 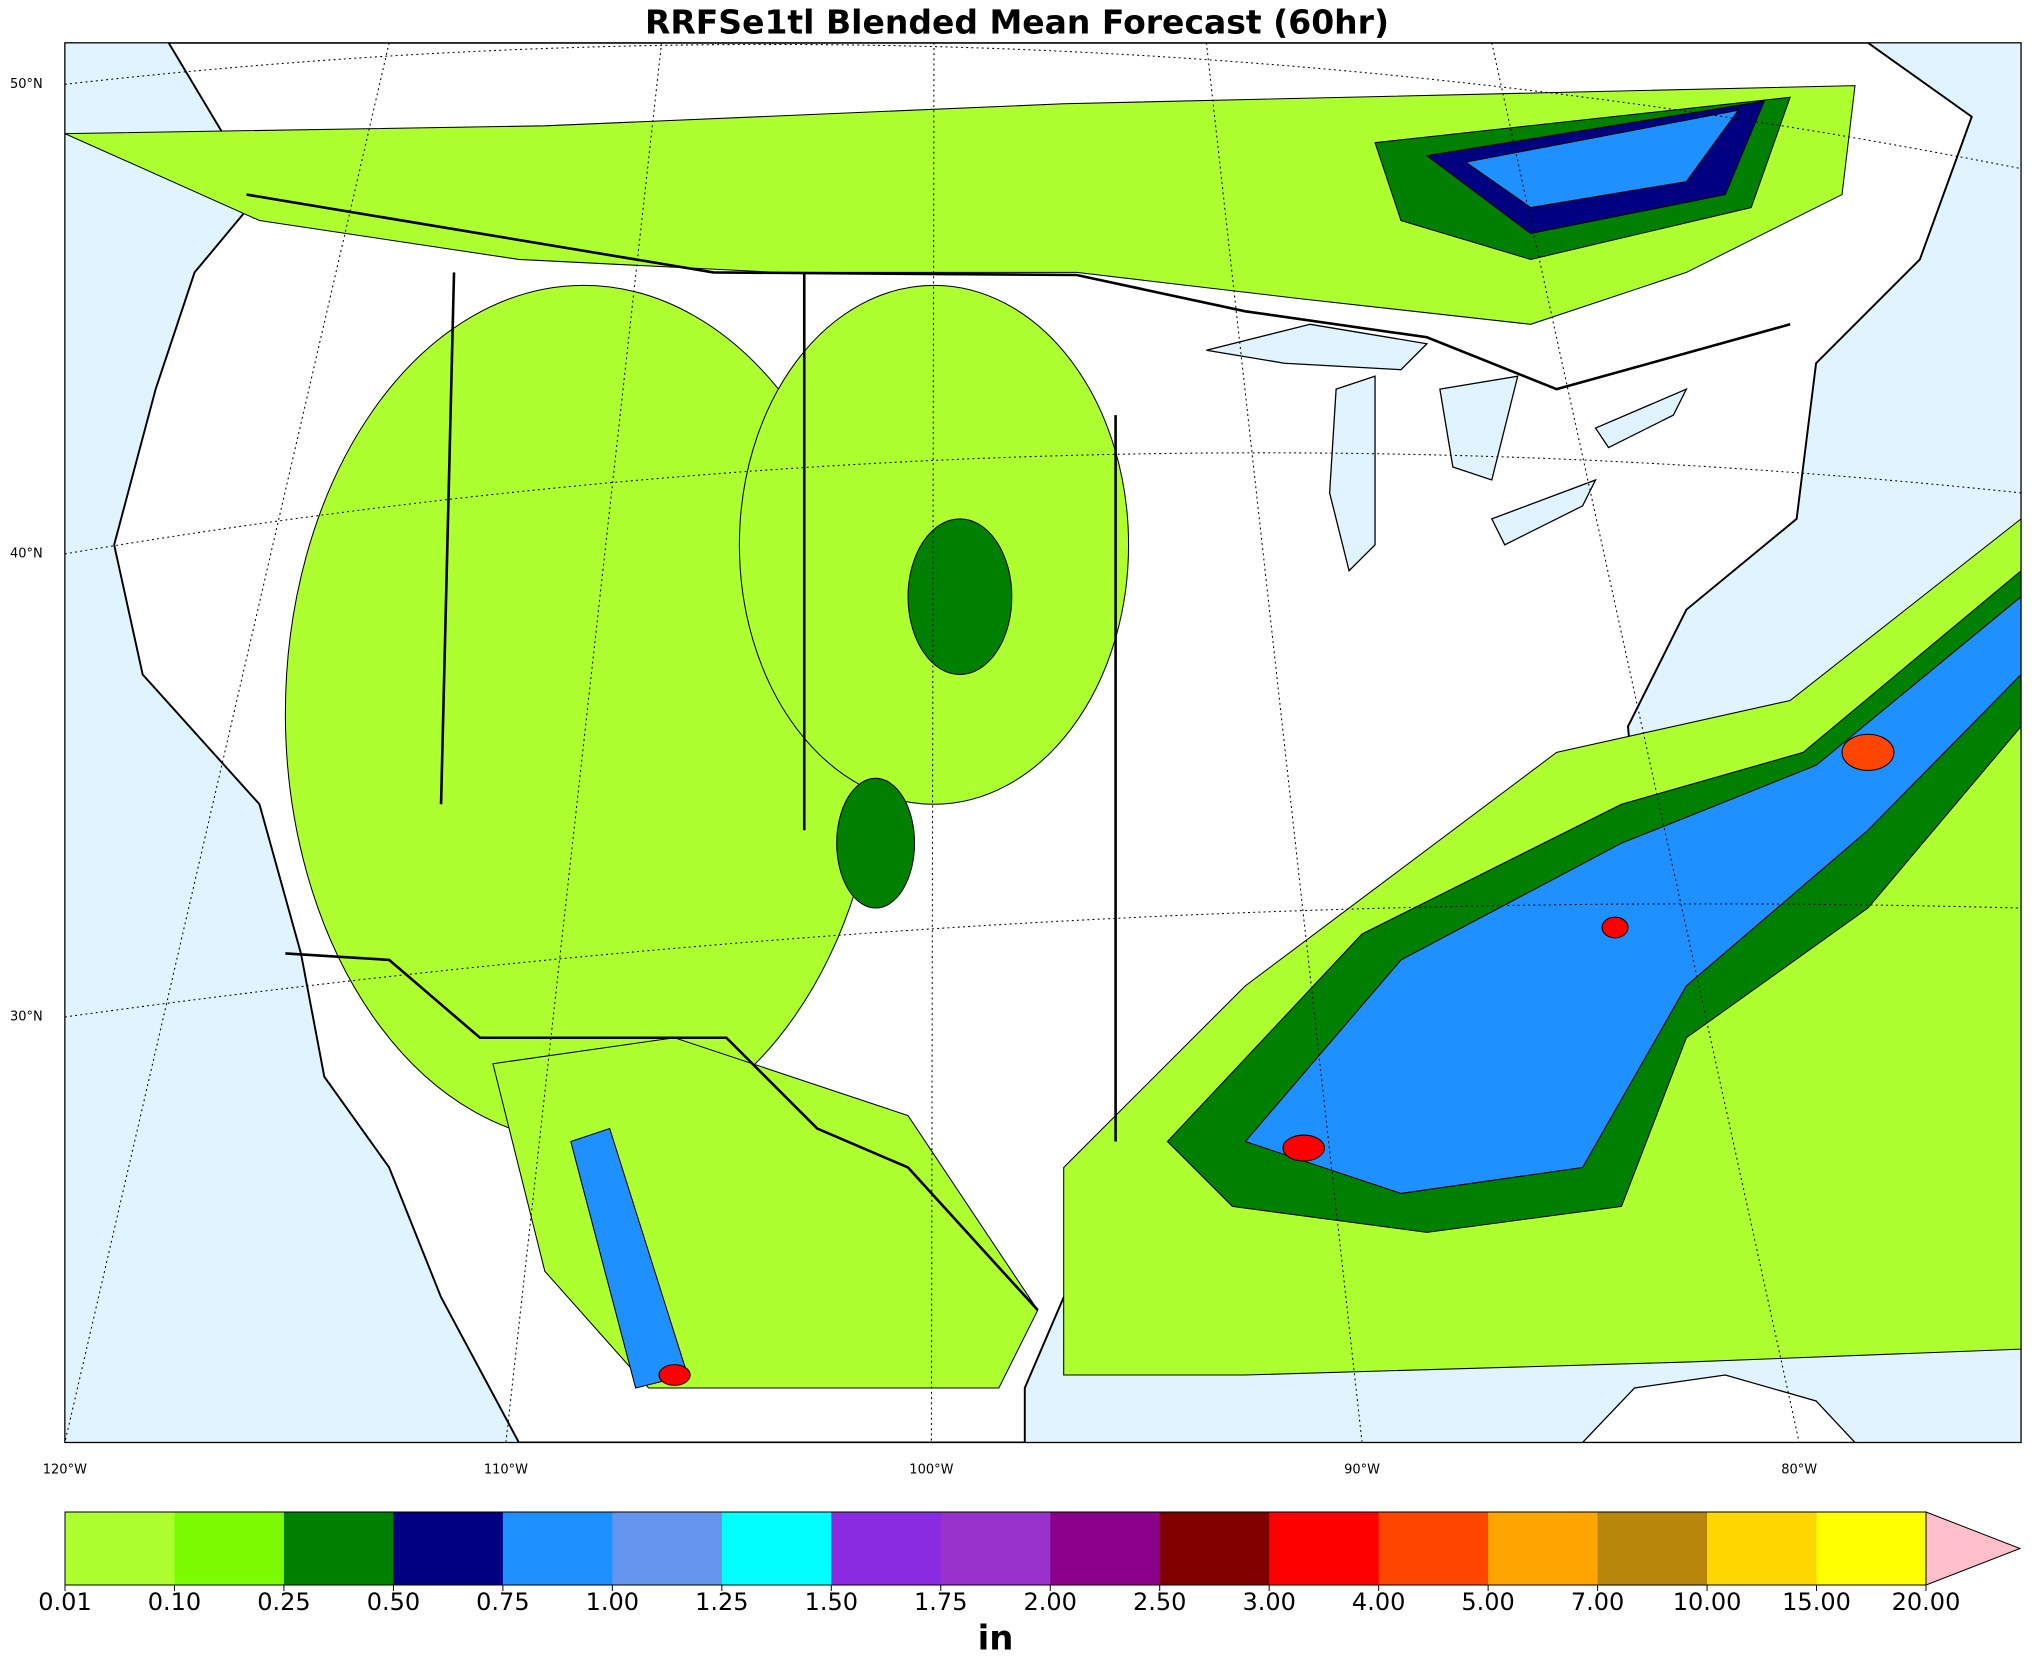 What do you see at coordinates (1268, 1602) in the screenshot?
I see `colorbar-tick-label: 3.00` at bounding box center [1268, 1602].